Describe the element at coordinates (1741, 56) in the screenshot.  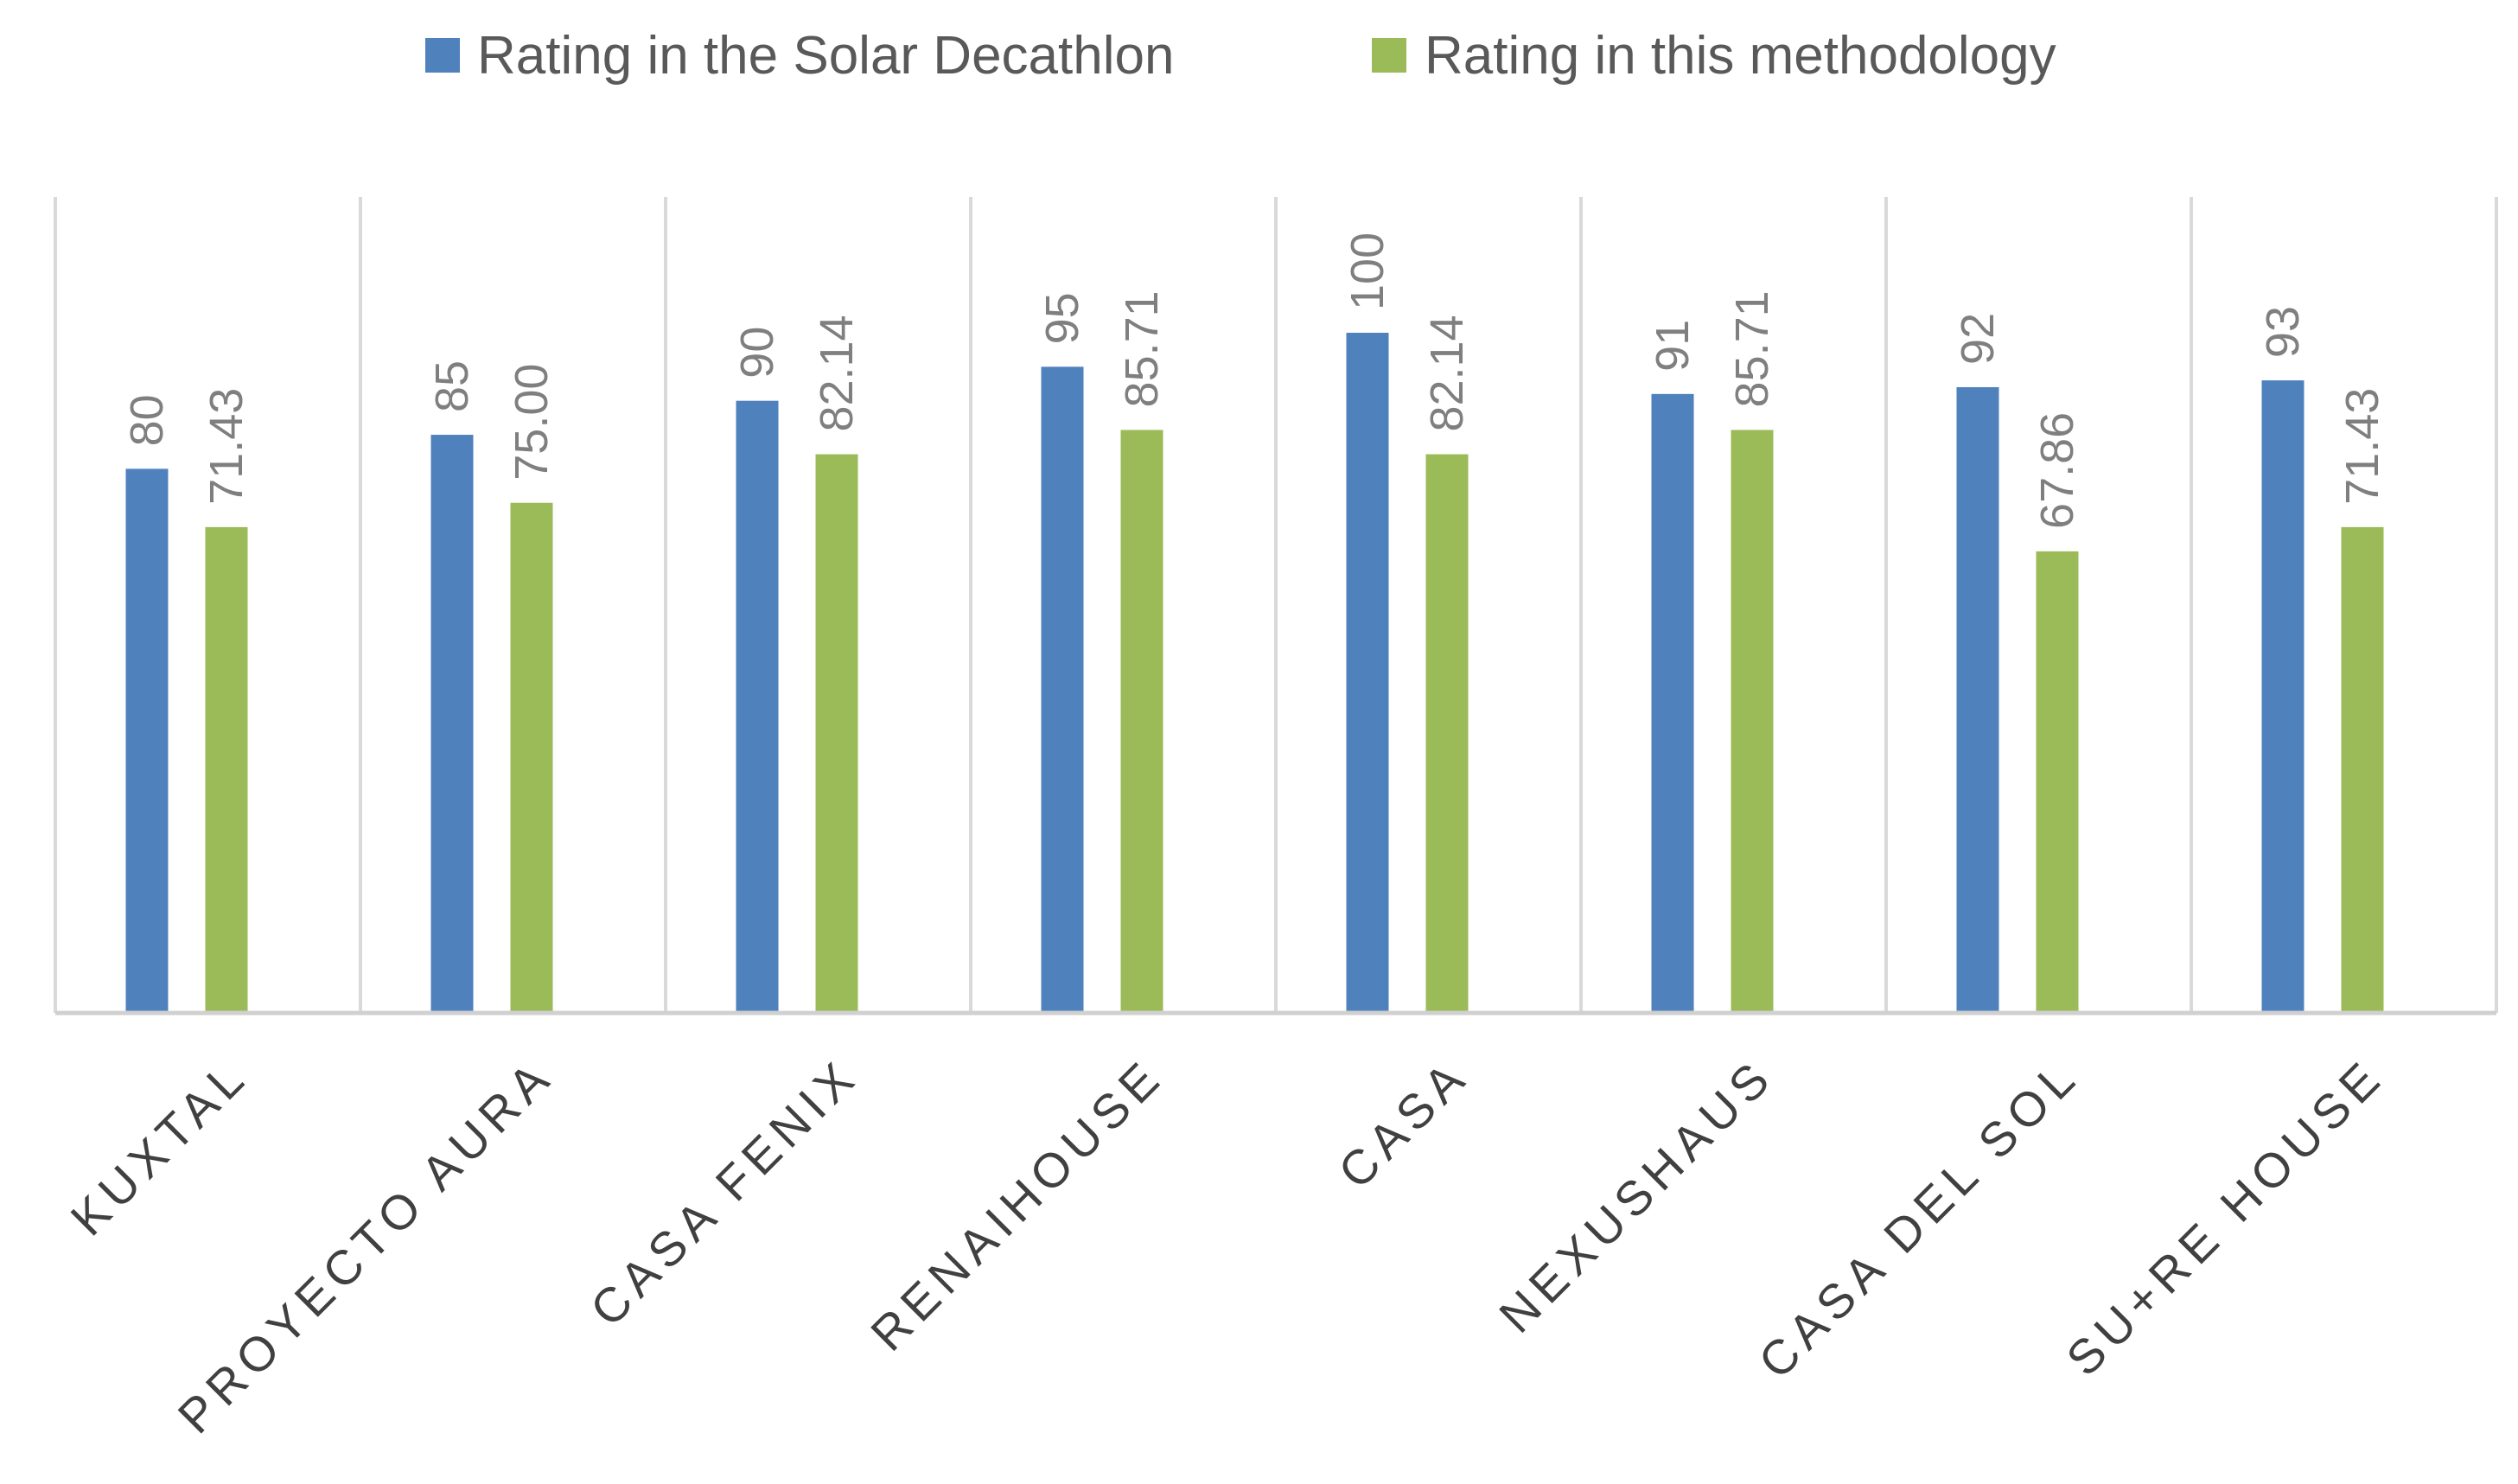
I see `legend-label-methodology: Rating in this methodology` at that location.